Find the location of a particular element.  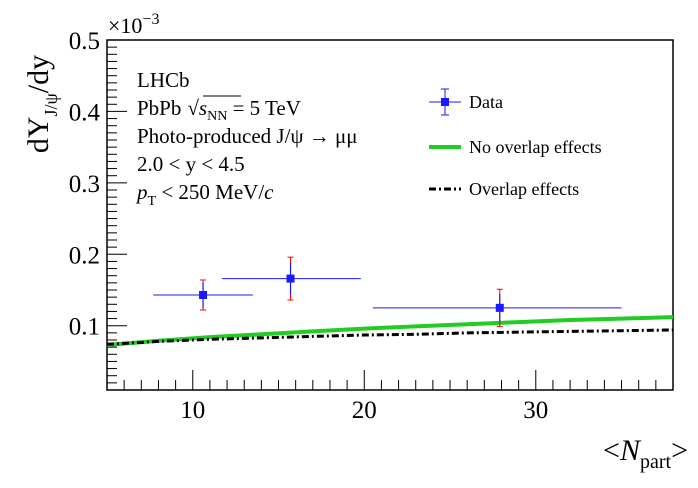

legend-label-overlap: Overlap effects is located at coordinates (524, 189).